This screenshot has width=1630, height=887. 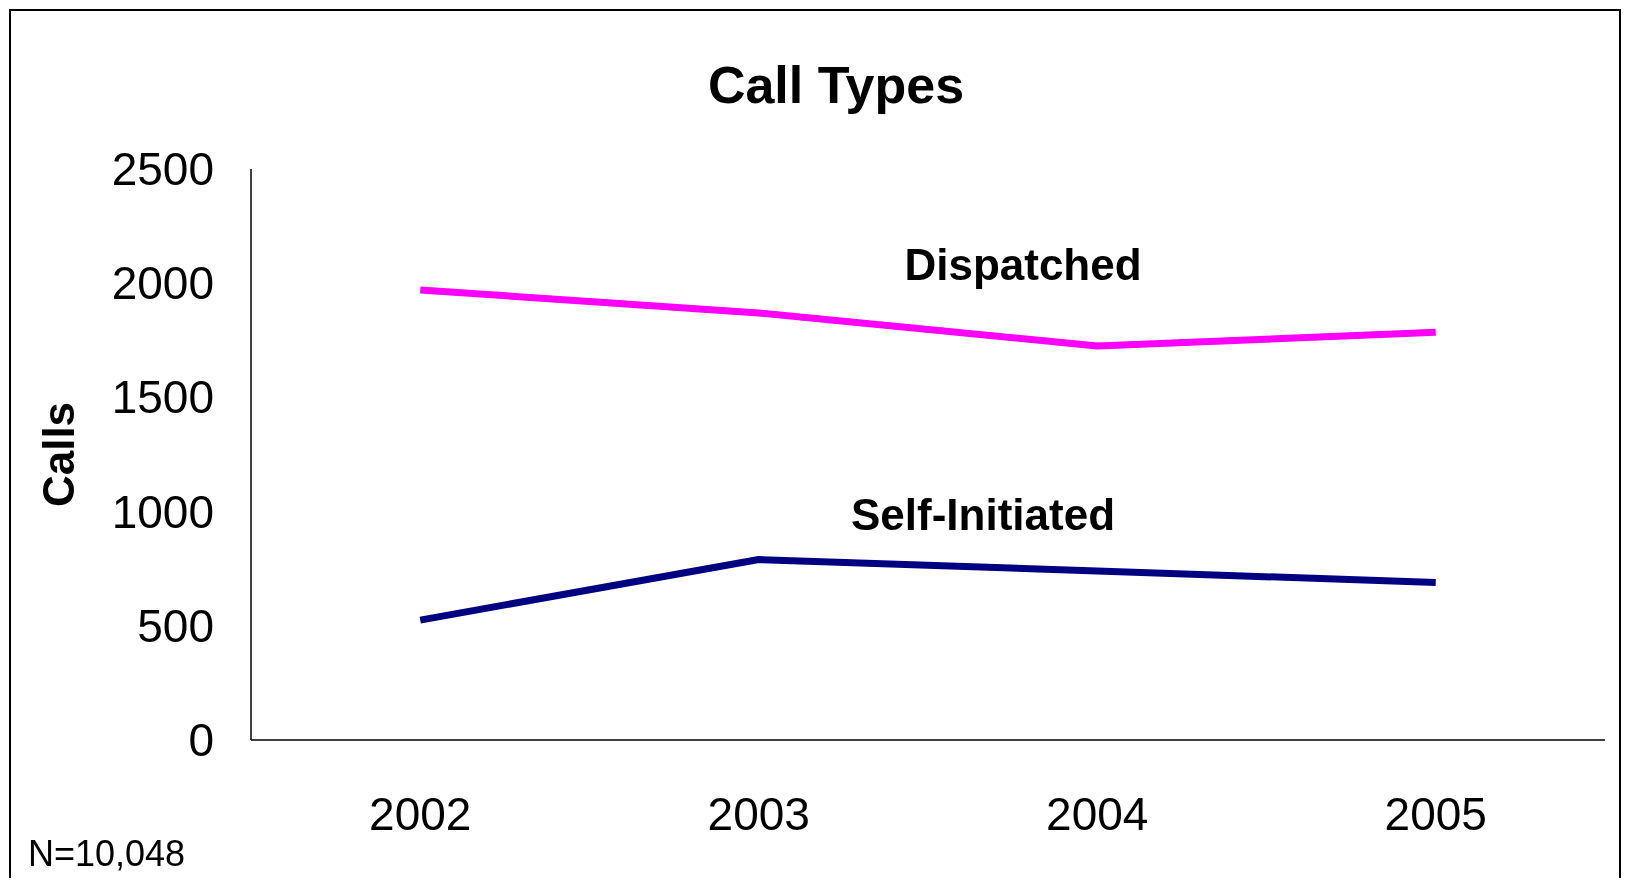 What do you see at coordinates (162, 511) in the screenshot?
I see `y-tick-label: 1000` at bounding box center [162, 511].